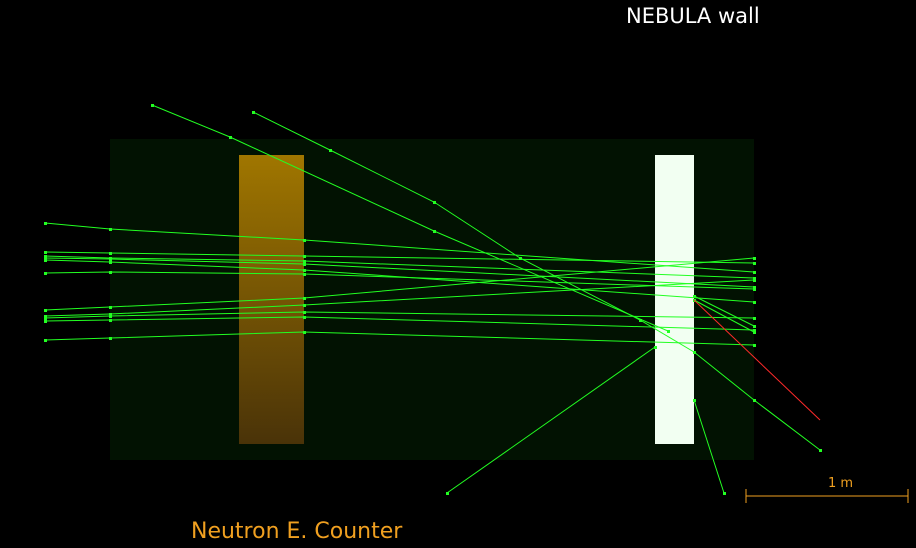 This screenshot has height=548, width=916. Describe the element at coordinates (827, 496) in the screenshot. I see `scale-bar` at that location.